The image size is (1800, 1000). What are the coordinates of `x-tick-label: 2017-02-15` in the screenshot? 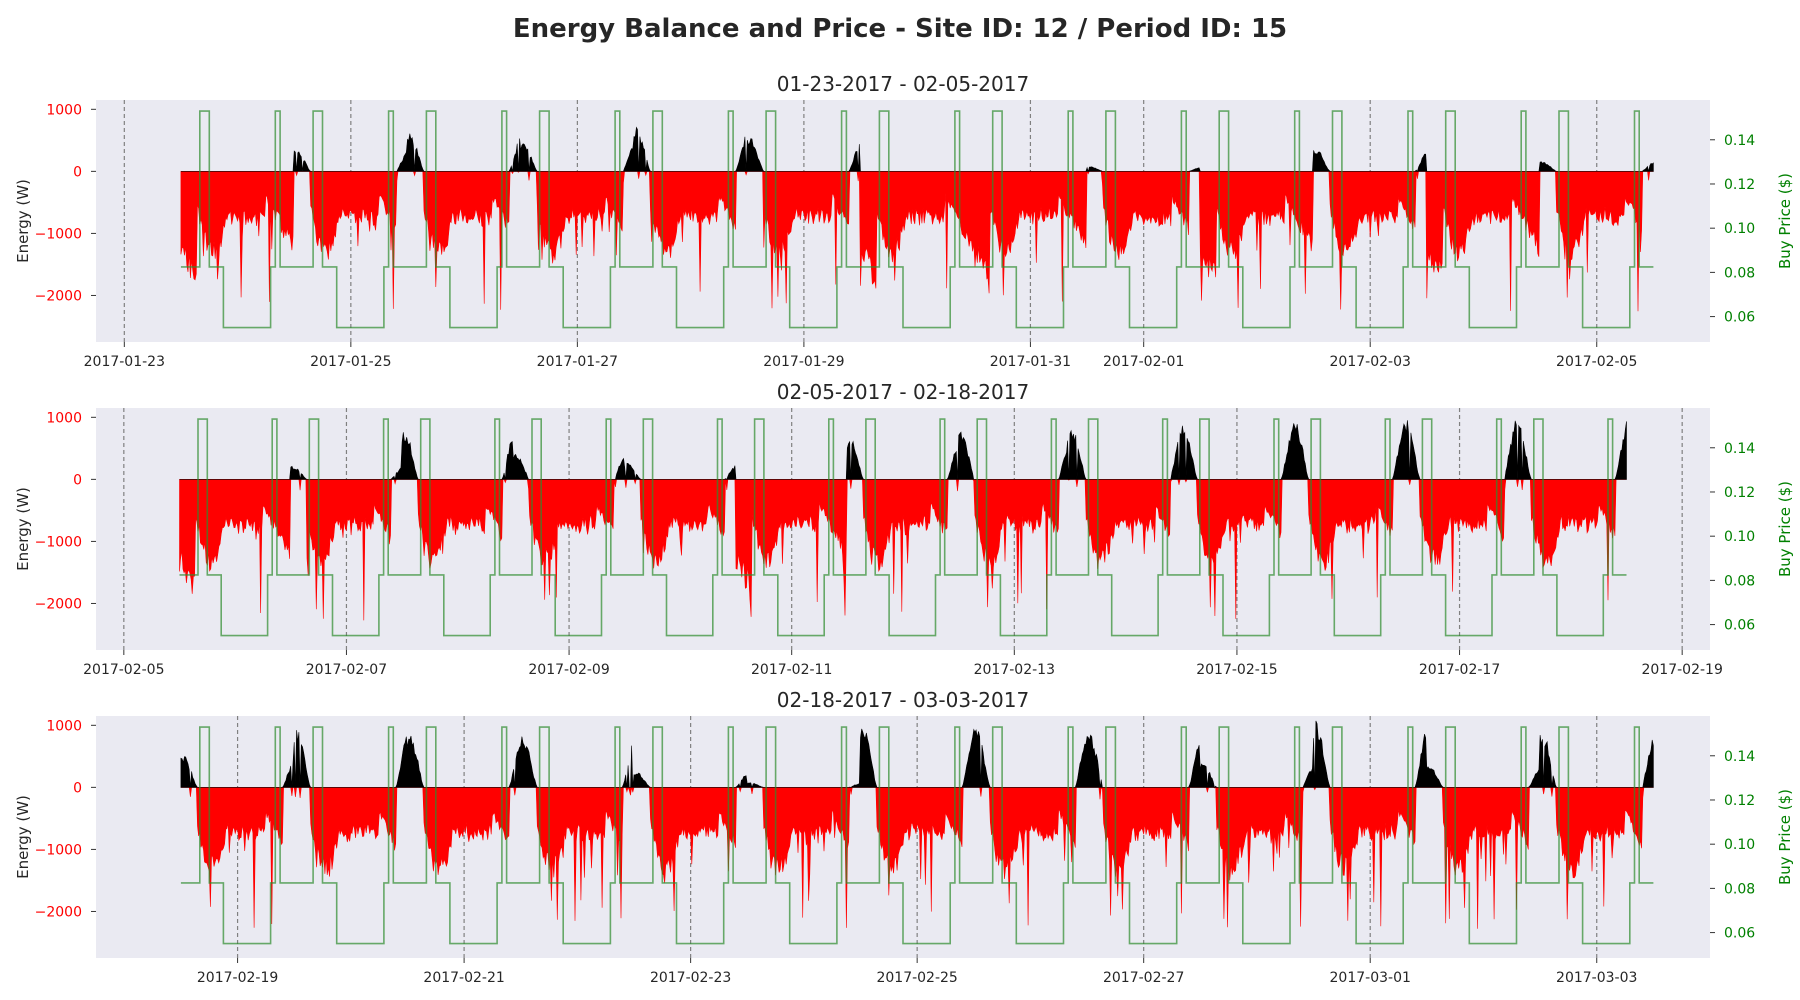 It's located at (1236, 670).